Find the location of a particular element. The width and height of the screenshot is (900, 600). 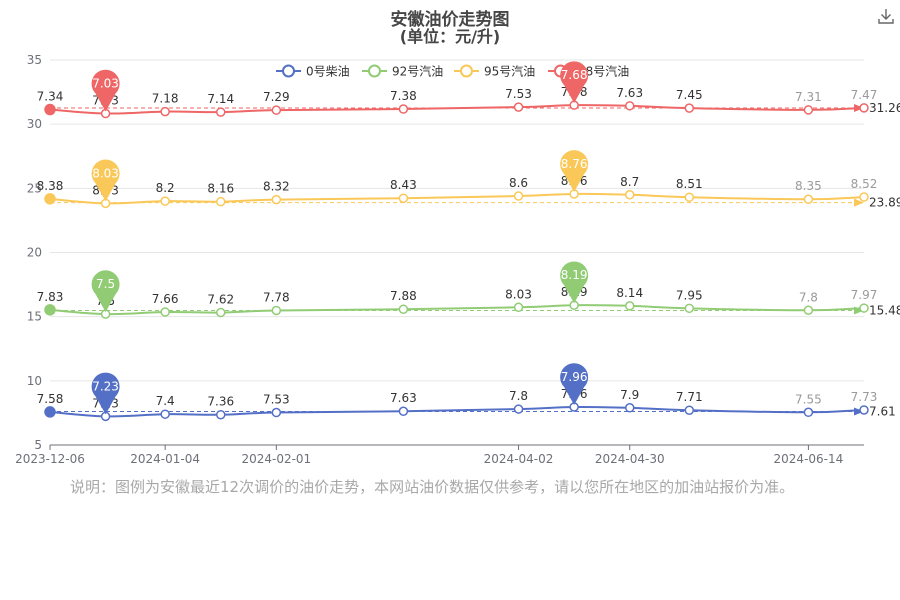

y-tick-label: 25 is located at coordinates (34, 188).